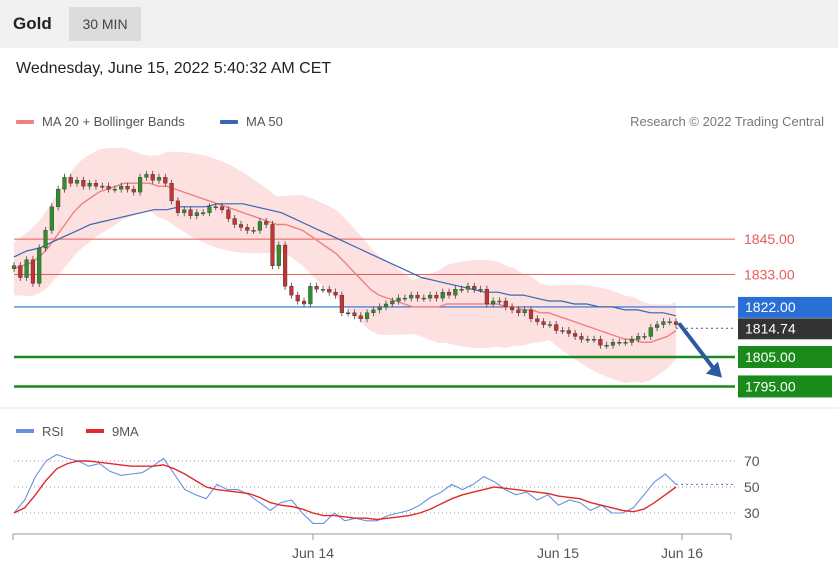 The width and height of the screenshot is (838, 570). I want to click on legend-ma20: MA 20 + Bollinger Bands, so click(100, 121).